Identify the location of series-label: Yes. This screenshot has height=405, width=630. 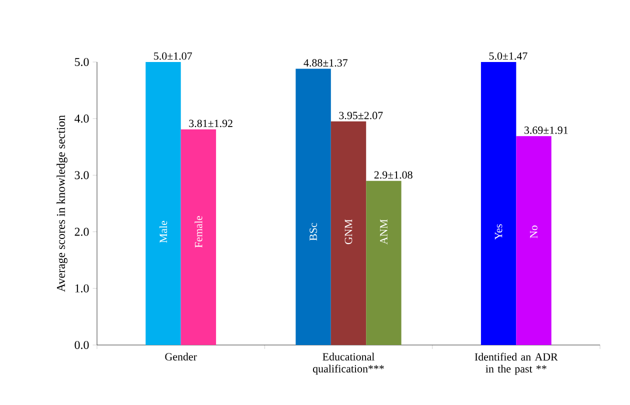
(498, 232).